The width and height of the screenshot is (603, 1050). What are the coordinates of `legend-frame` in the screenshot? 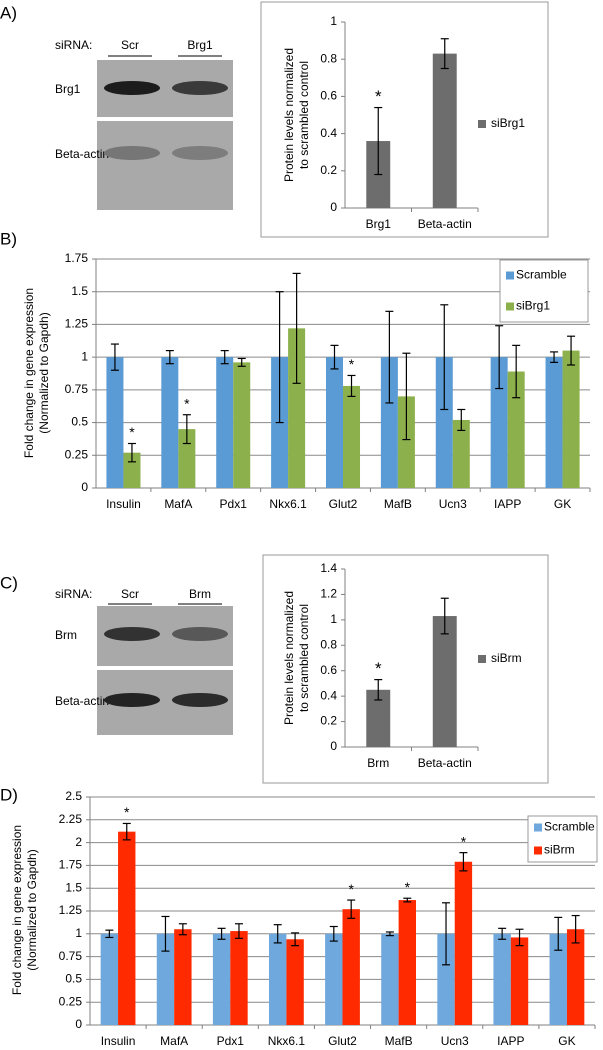 It's located at (544, 291).